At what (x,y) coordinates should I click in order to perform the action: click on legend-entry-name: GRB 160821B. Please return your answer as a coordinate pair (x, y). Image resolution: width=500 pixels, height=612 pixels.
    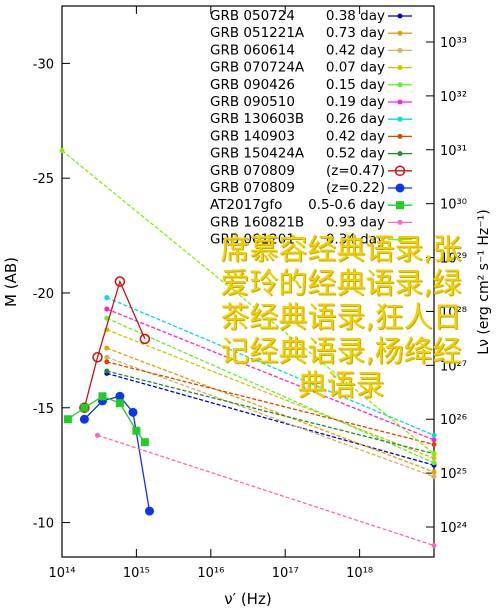
    Looking at the image, I should click on (257, 222).